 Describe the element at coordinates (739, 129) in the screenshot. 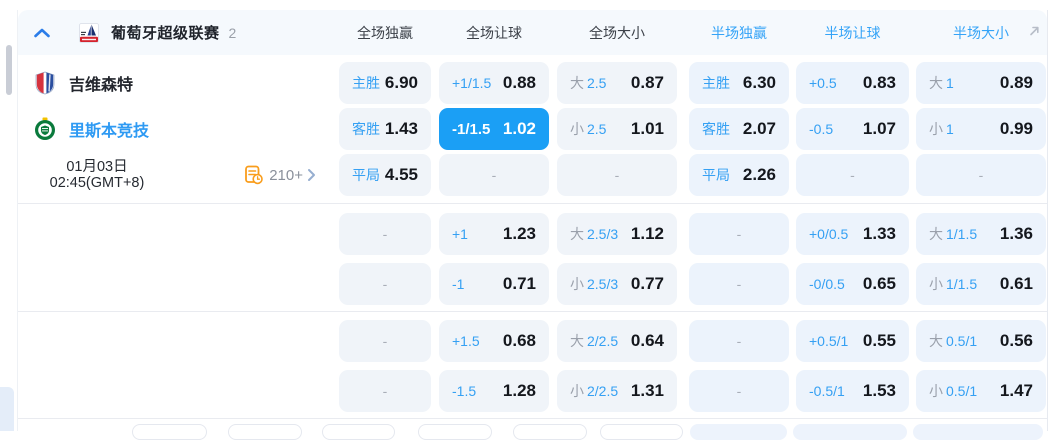

I see `odds-cell: 客胜 2.07` at that location.